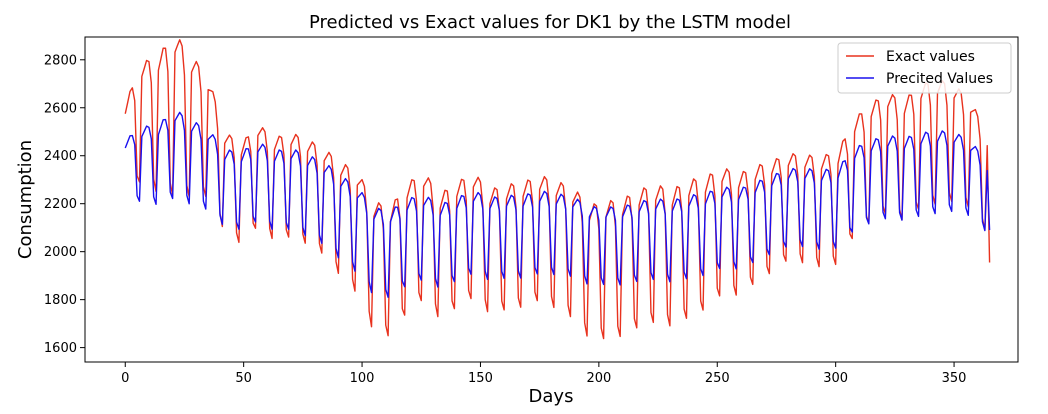 The height and width of the screenshot is (414, 1048). I want to click on legend-label-predicted: Precited Values, so click(939, 79).